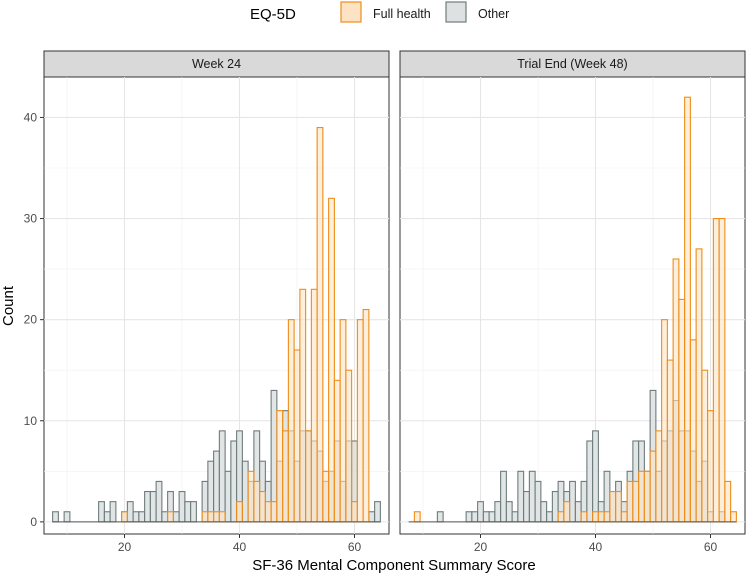 The width and height of the screenshot is (750, 577). I want to click on legend: EQ-5D Full health Other, so click(379, 12).